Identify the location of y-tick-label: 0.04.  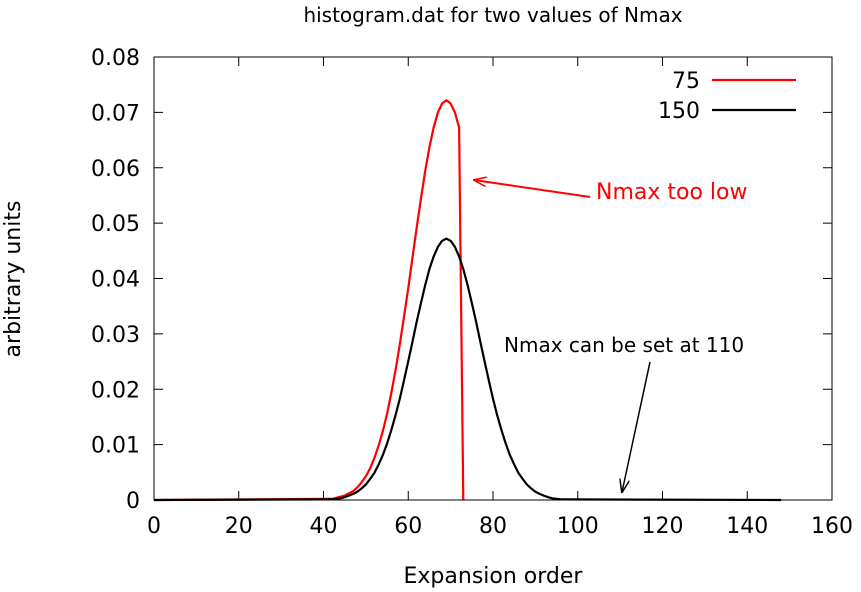
(115, 280).